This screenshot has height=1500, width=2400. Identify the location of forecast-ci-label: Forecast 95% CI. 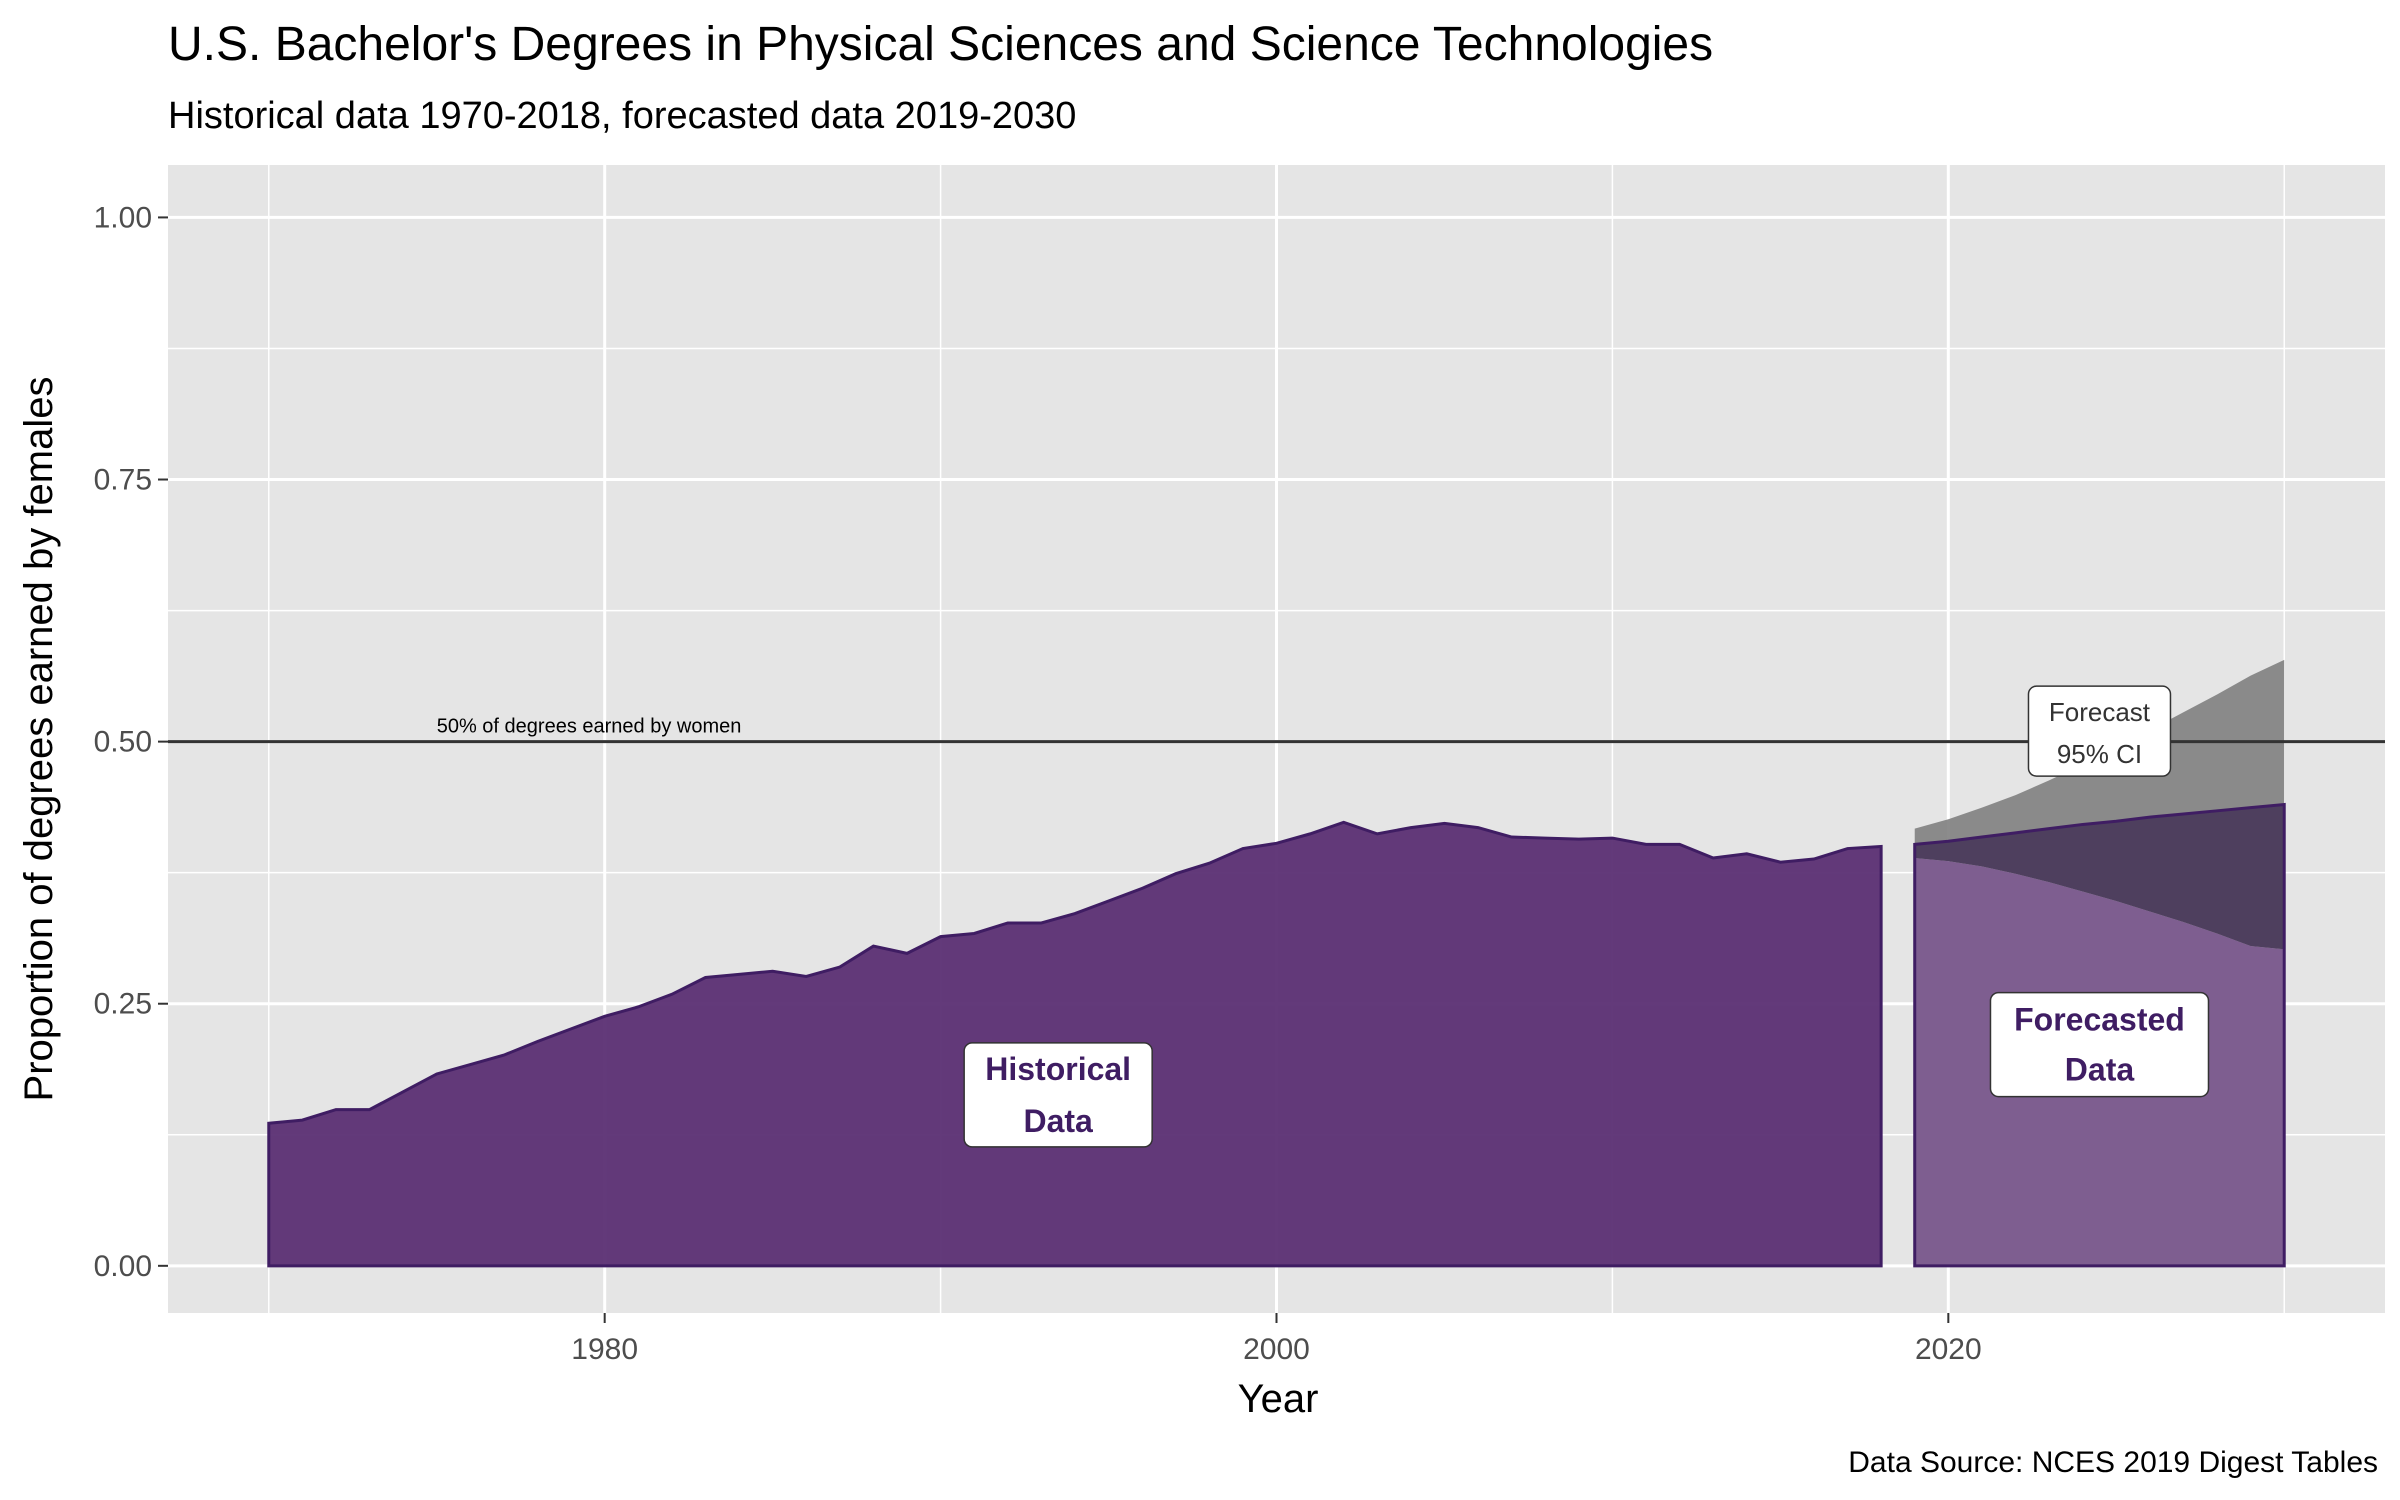
(2099, 731).